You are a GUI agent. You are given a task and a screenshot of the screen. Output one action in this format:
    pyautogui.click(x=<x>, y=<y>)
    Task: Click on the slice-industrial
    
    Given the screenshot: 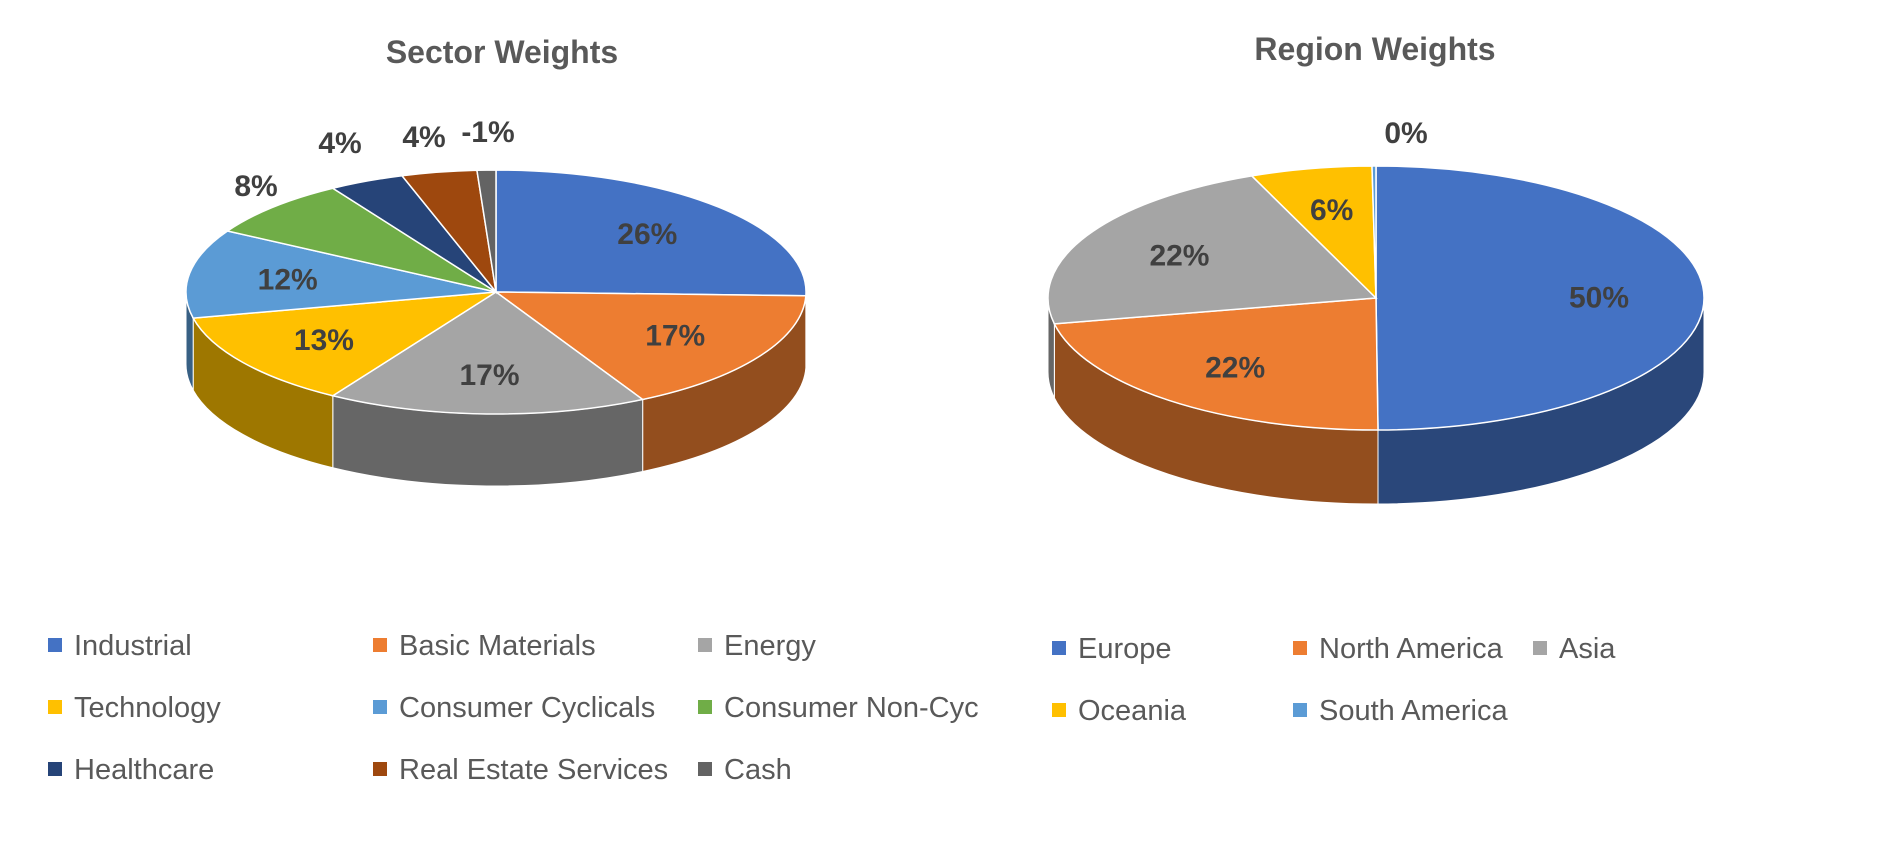 What is the action you would take?
    pyautogui.click(x=651, y=233)
    